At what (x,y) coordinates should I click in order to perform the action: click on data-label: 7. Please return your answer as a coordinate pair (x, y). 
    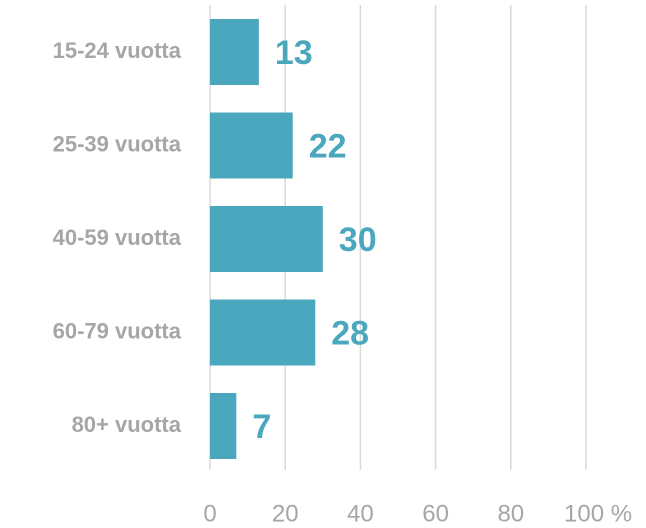
    Looking at the image, I should click on (261, 427).